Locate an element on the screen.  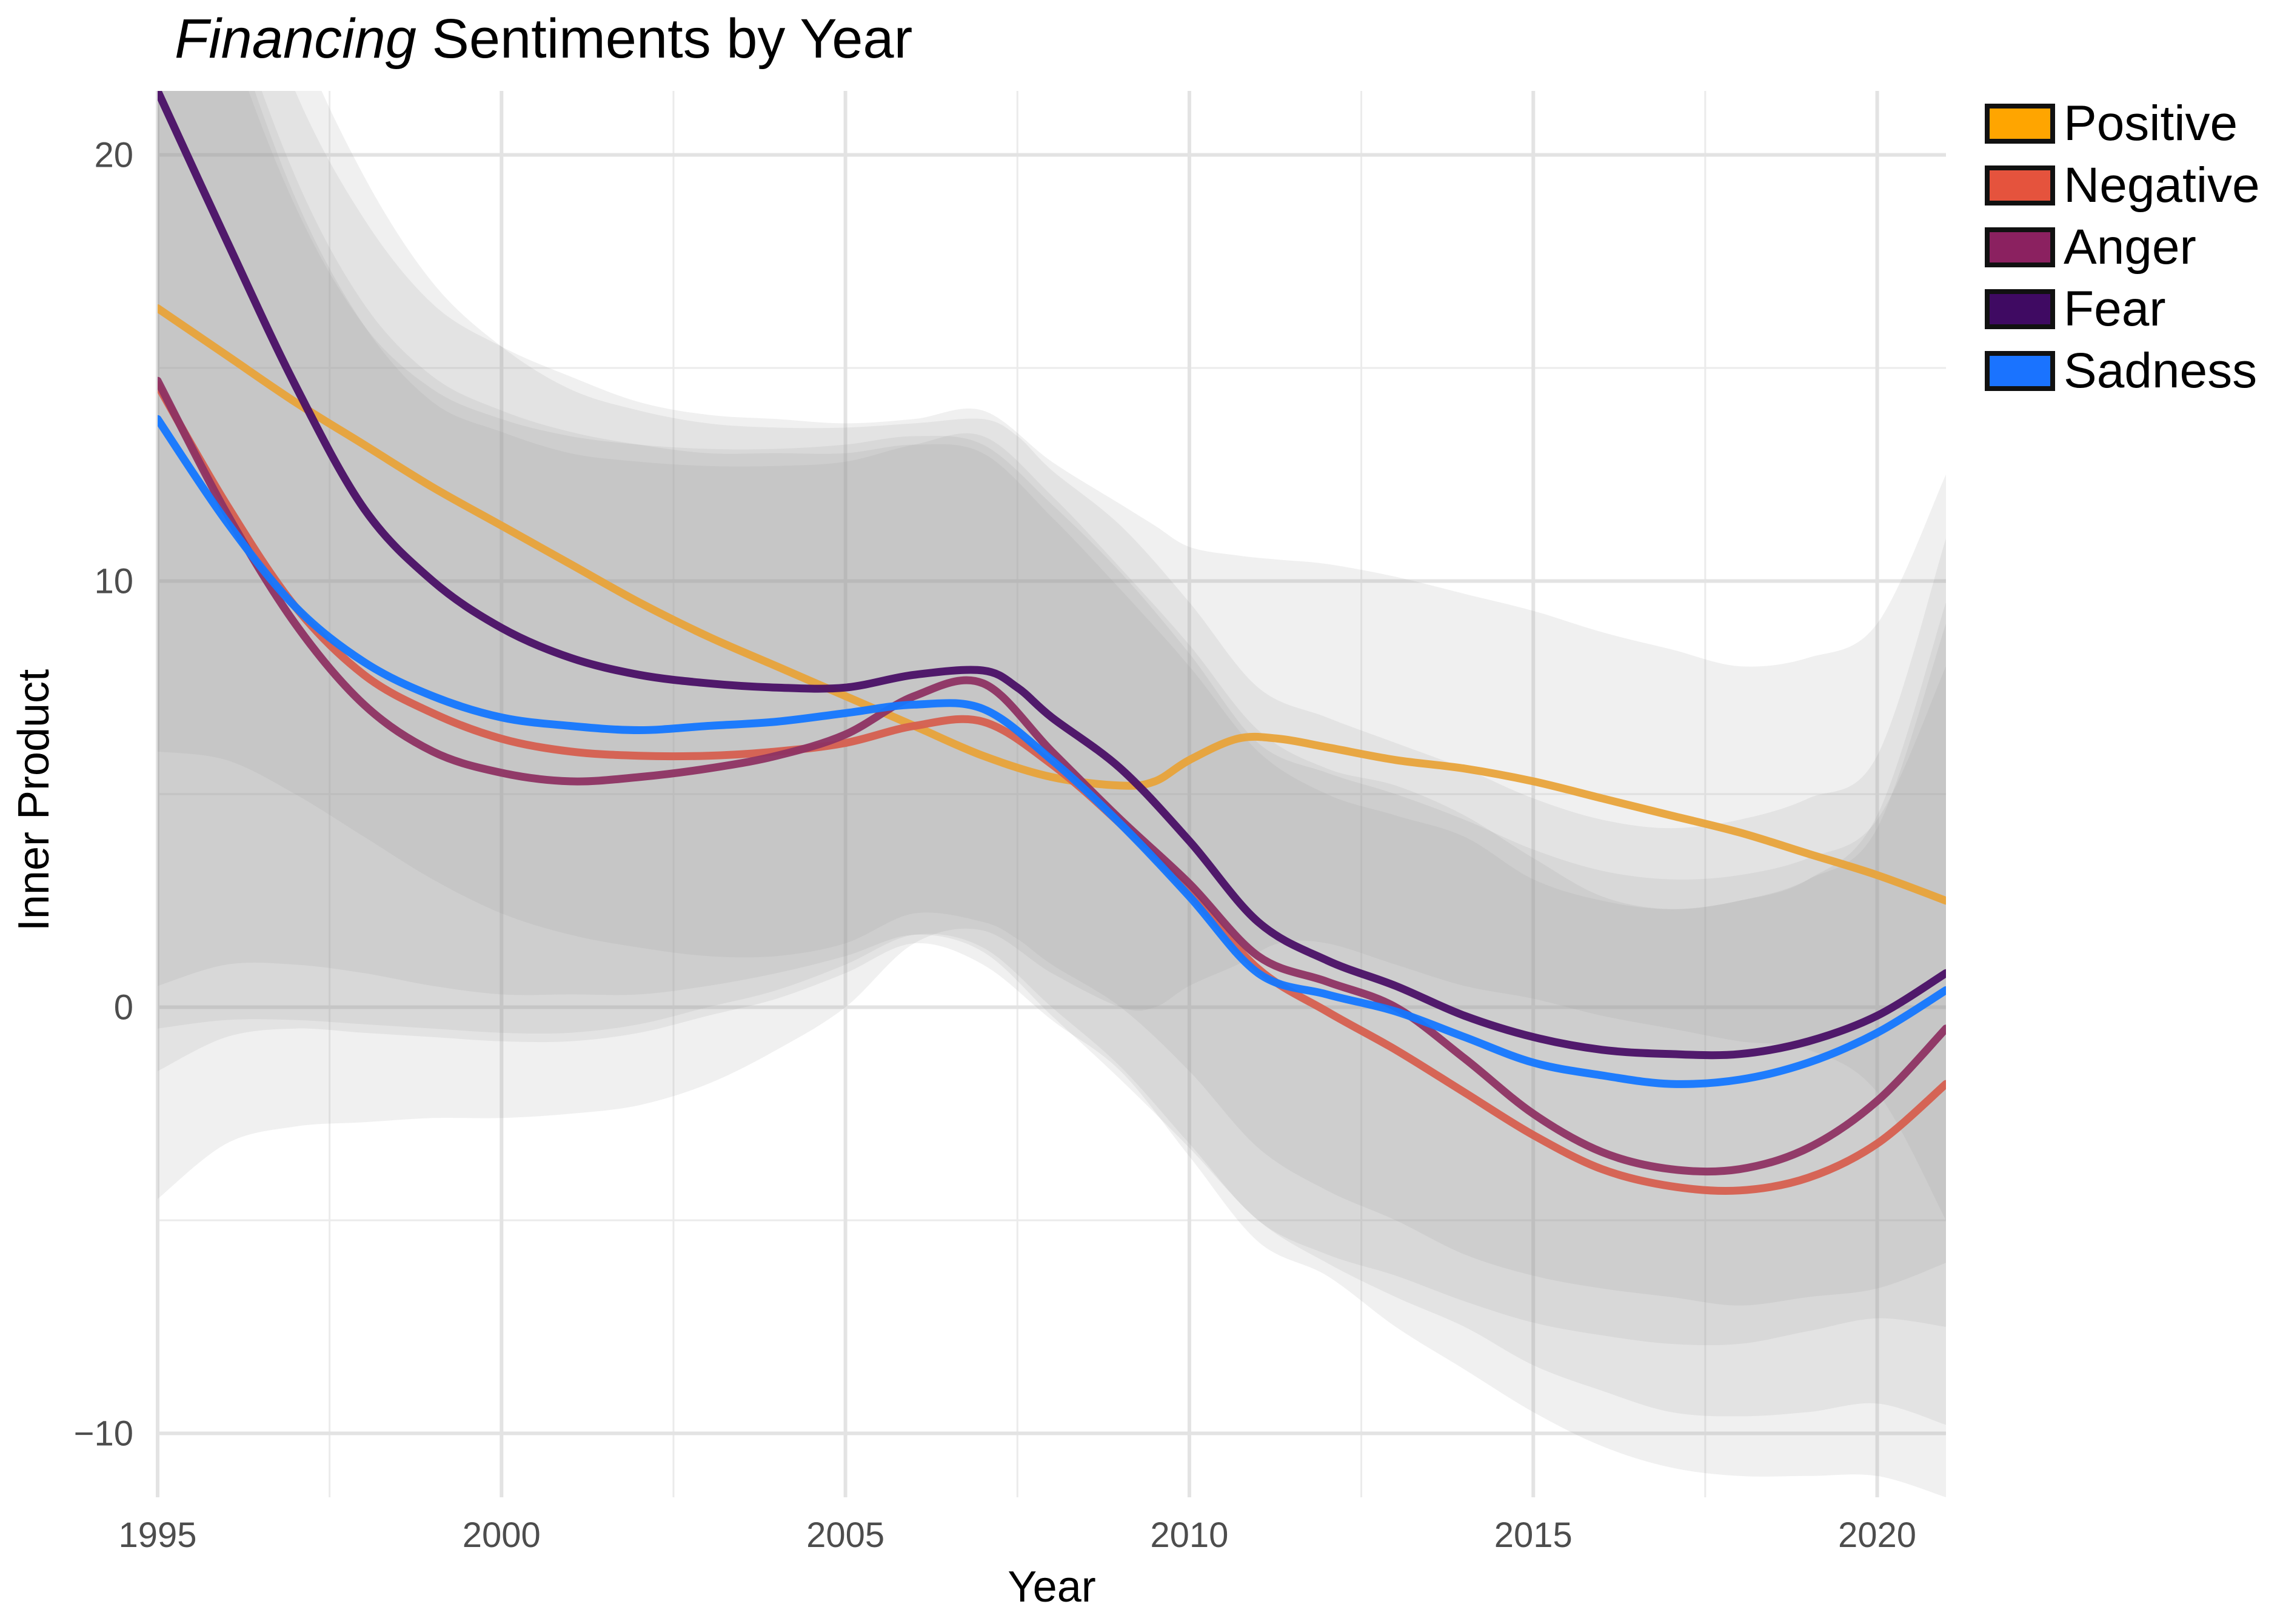
legend-label-sadness: Sadness is located at coordinates (2160, 371).